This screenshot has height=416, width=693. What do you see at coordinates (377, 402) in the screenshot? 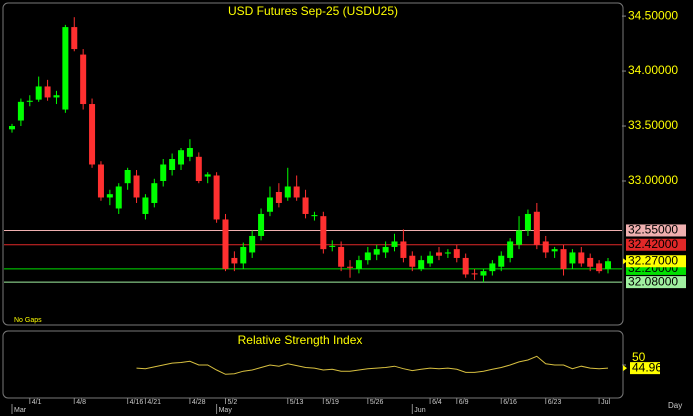
I see `x-tick-label: 5/26` at bounding box center [377, 402].